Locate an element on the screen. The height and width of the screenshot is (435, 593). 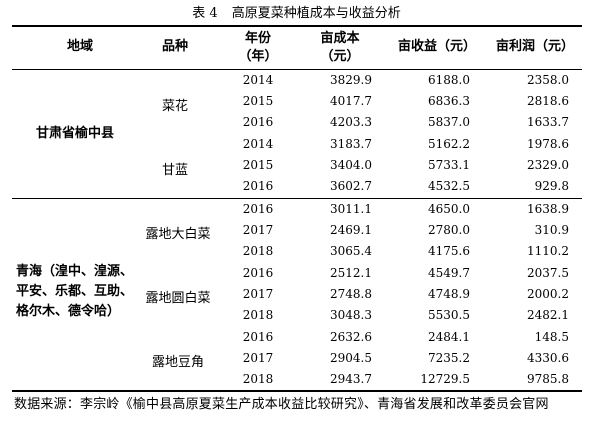
cell-cost: 2469.1 is located at coordinates (351, 230).